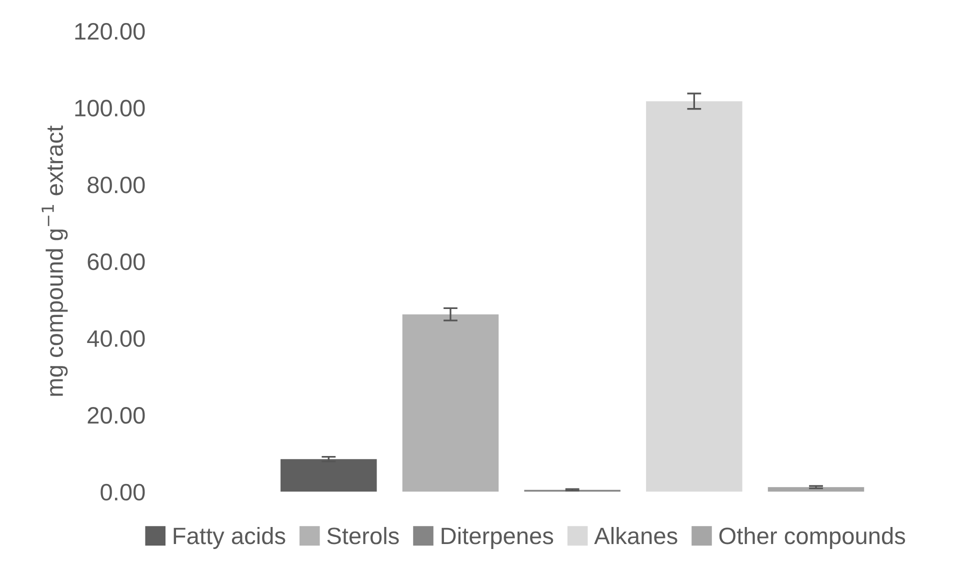 Image resolution: width=955 pixels, height=562 pixels. I want to click on y-tick-label: 80.00, so click(116, 185).